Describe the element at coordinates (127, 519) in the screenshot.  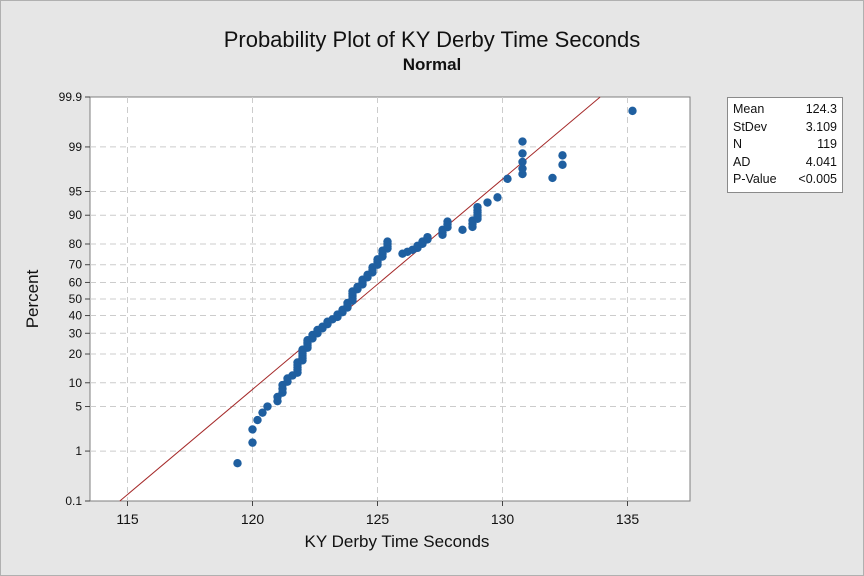
I see `x-tick-label: 115` at that location.